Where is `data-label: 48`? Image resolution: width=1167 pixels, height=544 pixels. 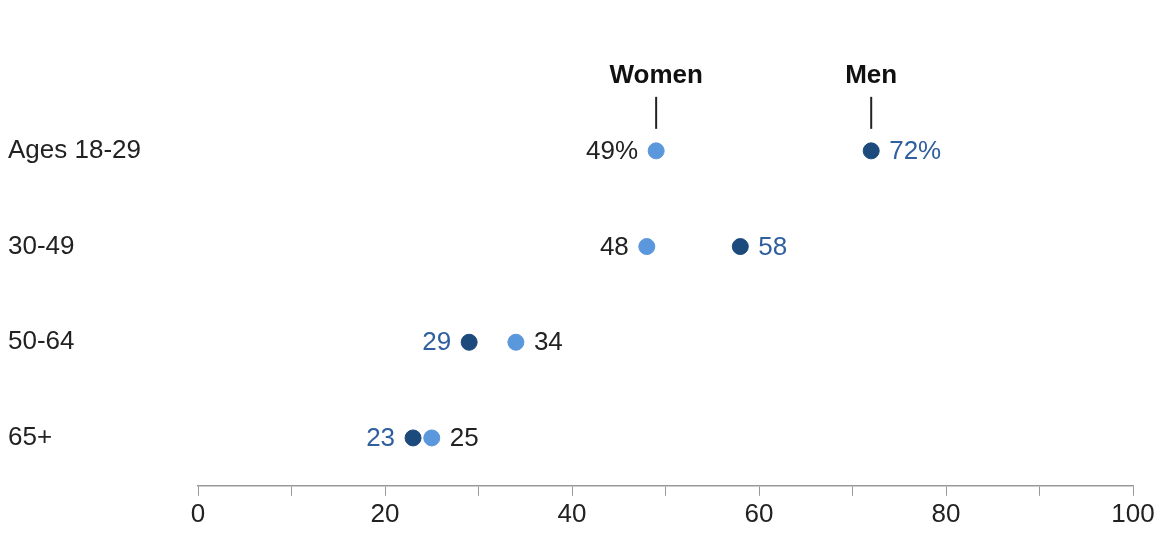
data-label: 48 is located at coordinates (614, 245).